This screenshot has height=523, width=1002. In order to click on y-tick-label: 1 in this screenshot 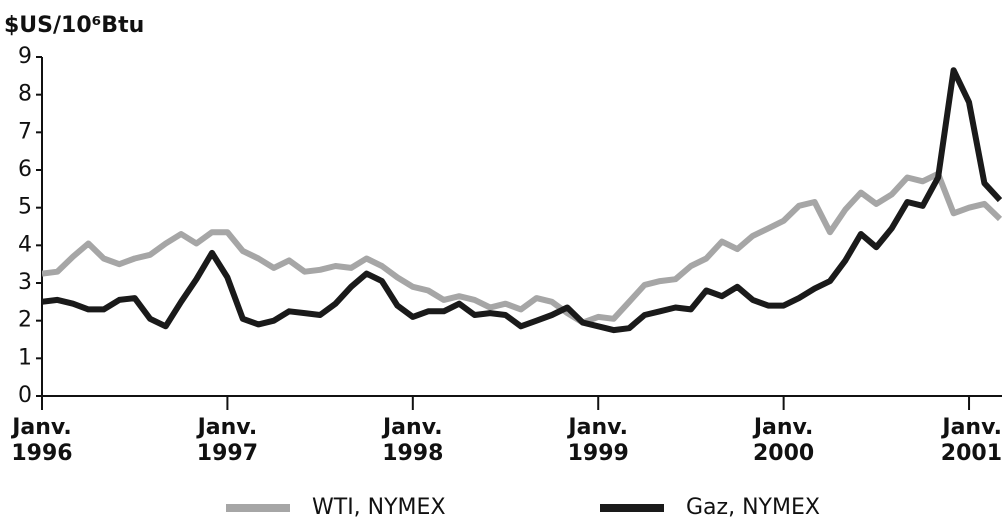, I will do `click(25, 357)`.